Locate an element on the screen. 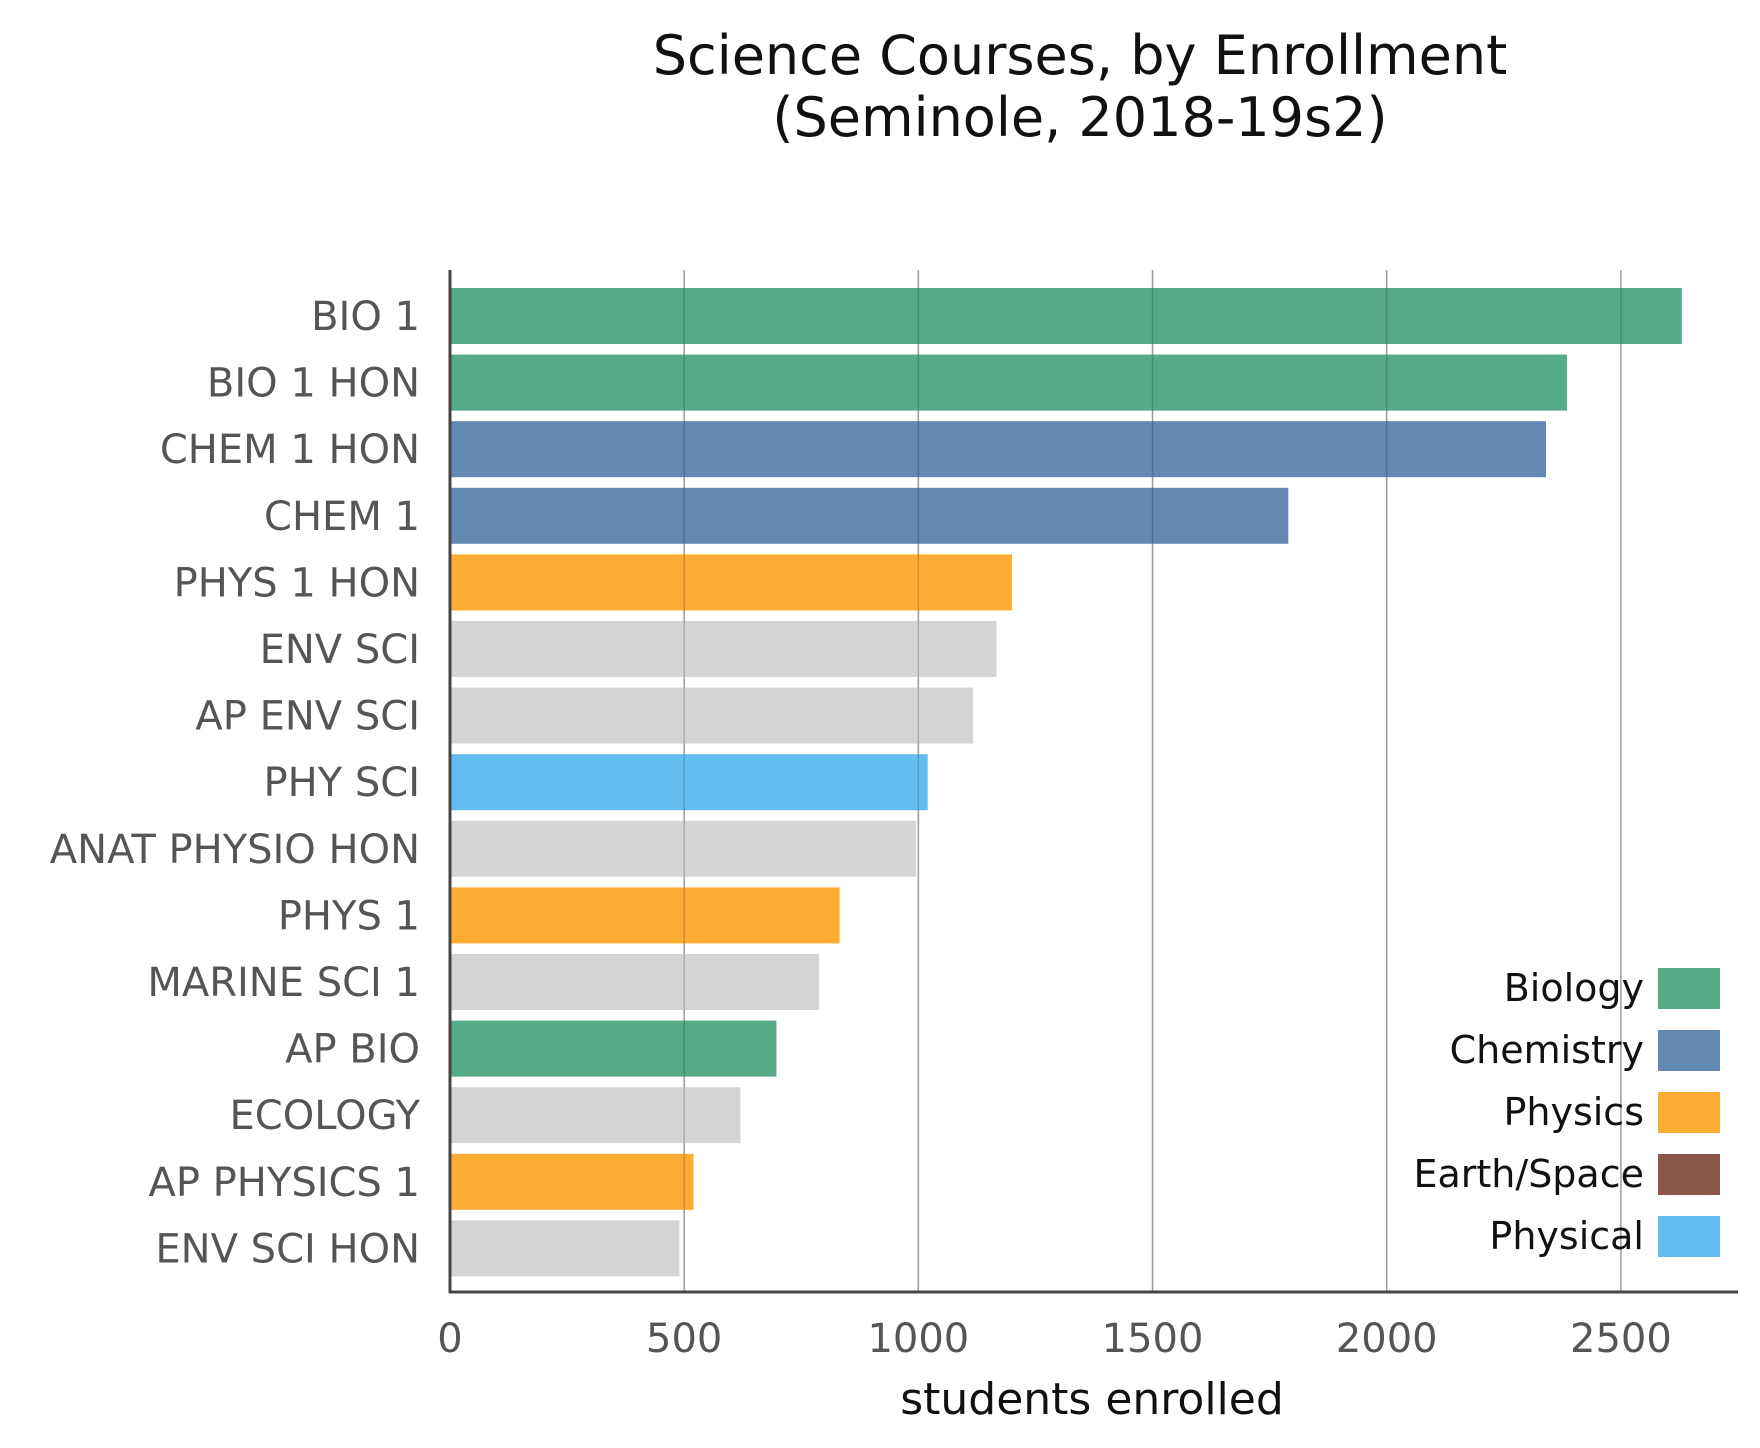 The image size is (1760, 1448). y-tick-label: ENV SCI HON is located at coordinates (287, 1249).